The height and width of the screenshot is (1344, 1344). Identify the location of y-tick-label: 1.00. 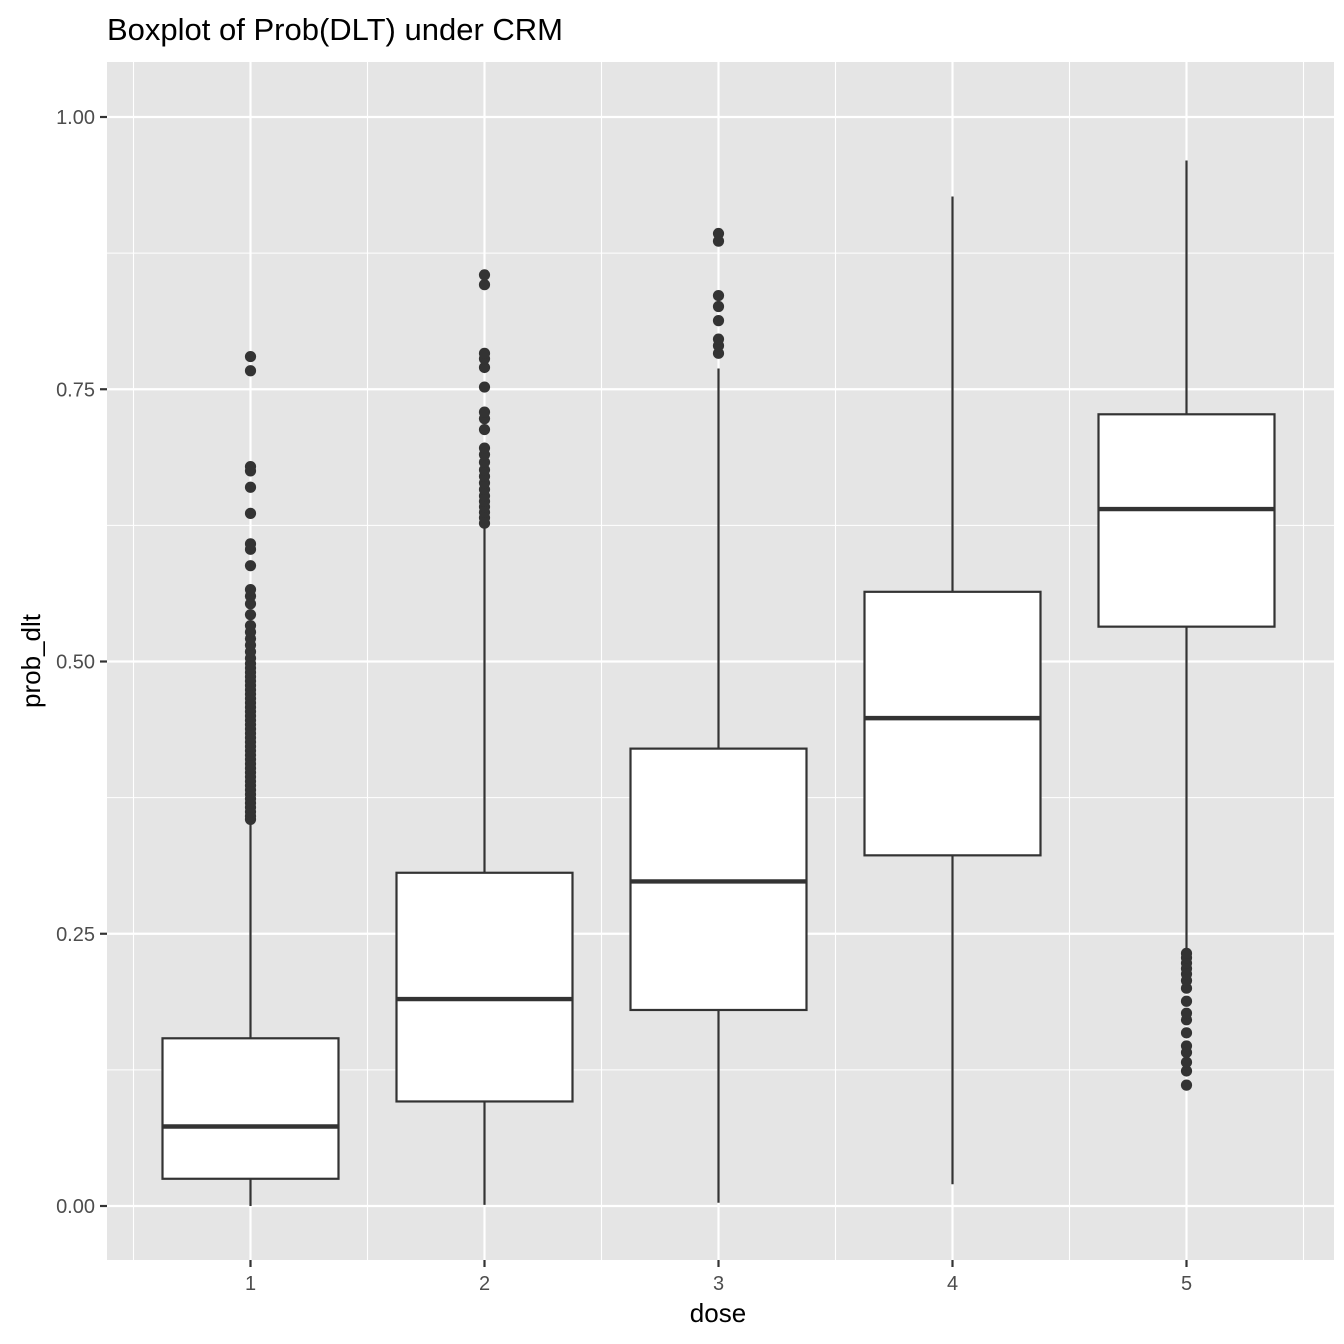
(75, 118).